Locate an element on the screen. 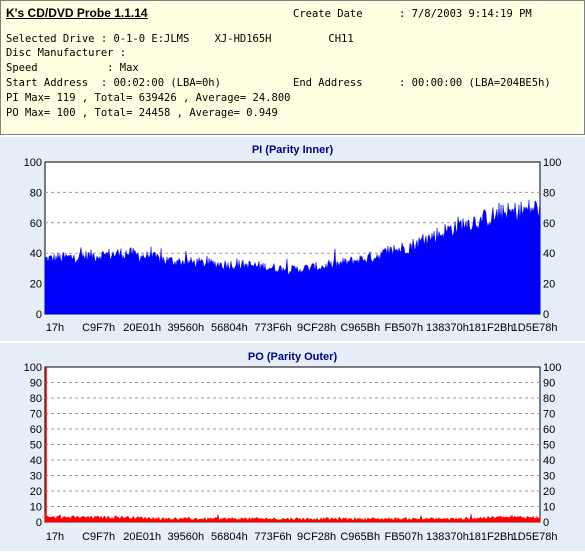 This screenshot has width=585, height=555. y-tick-label-right: 30 is located at coordinates (549, 477).